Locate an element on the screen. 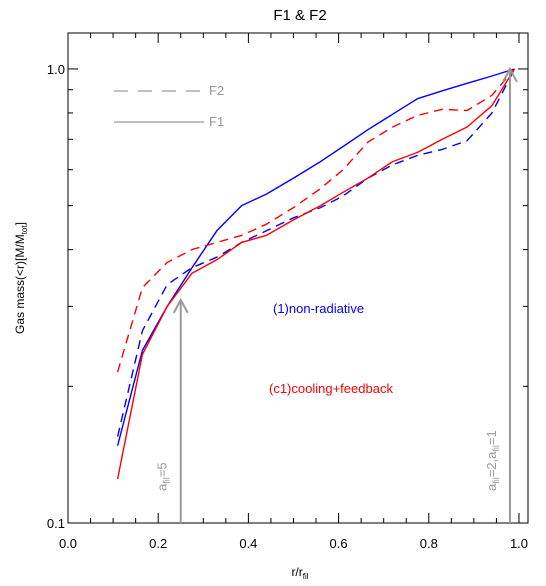  x-axis-title: r/rfil is located at coordinates (299, 573).